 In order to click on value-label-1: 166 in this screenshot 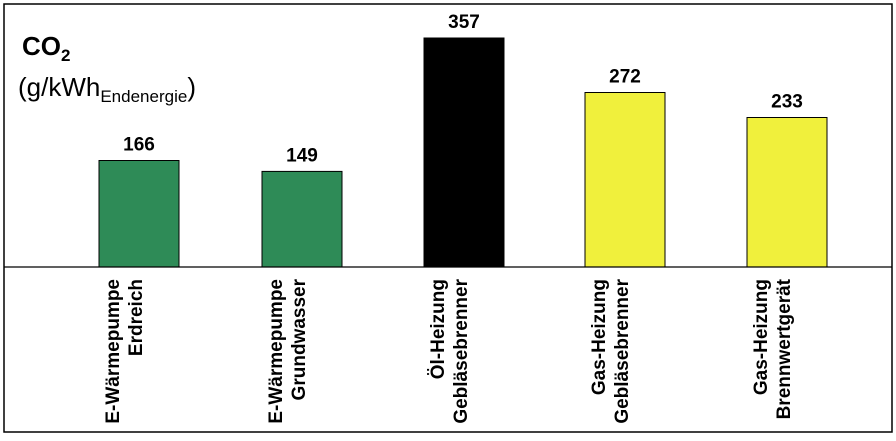, I will do `click(139, 145)`.